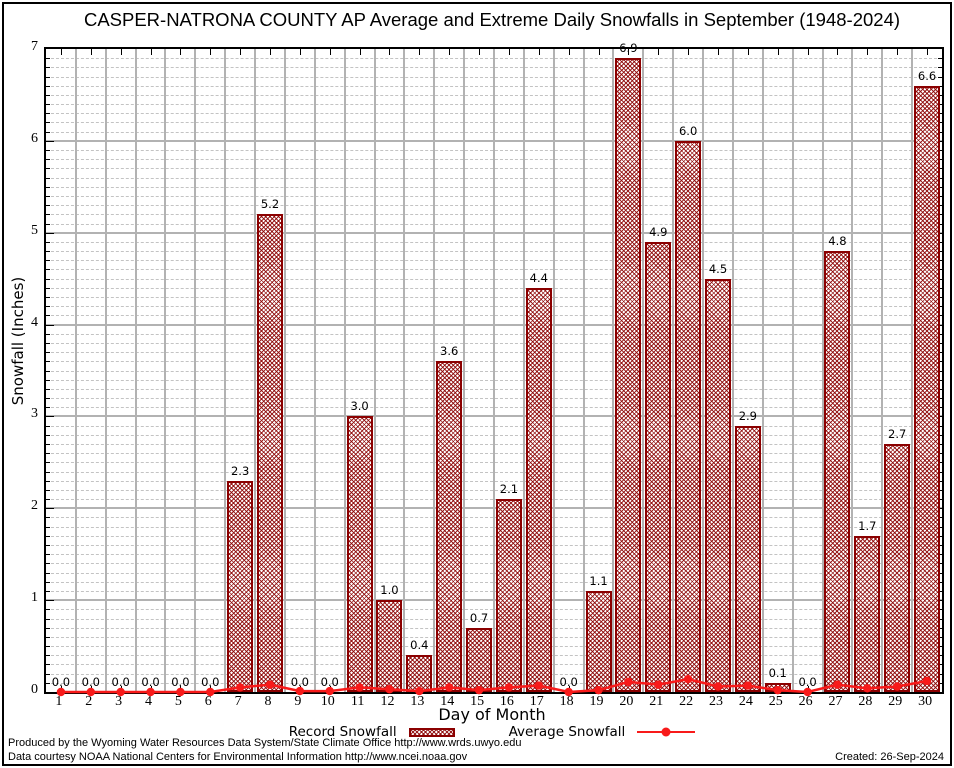  What do you see at coordinates (449, 351) in the screenshot?
I see `bar-value-label: 3.6` at bounding box center [449, 351].